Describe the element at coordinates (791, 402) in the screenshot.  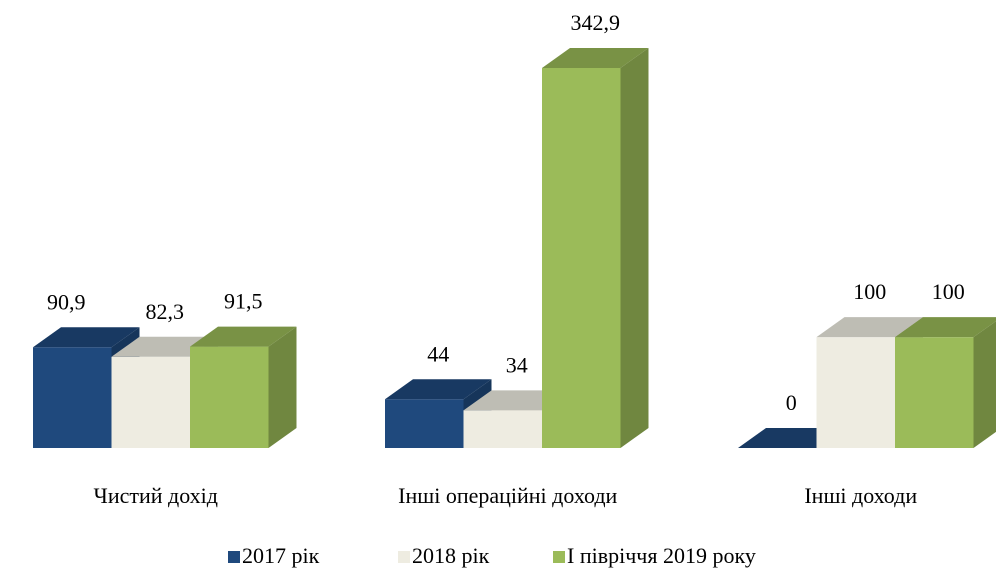
I see `value-label: 0` at that location.